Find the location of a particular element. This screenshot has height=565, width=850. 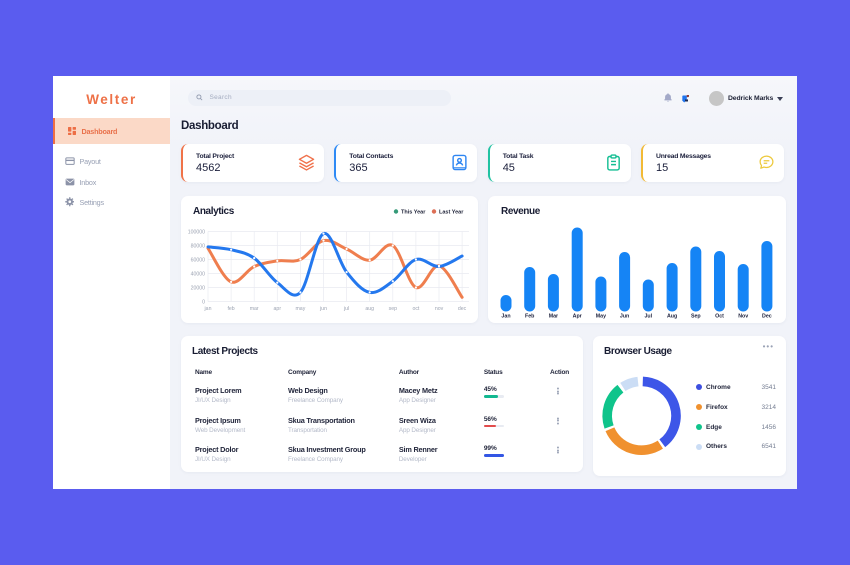

svg-text: May is located at coordinates (601, 316).